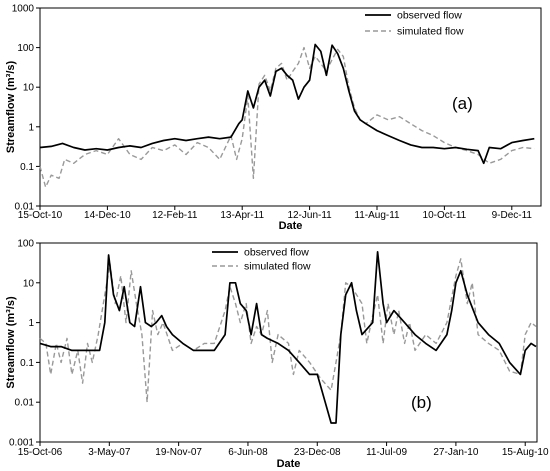 Image resolution: width=550 pixels, height=471 pixels. What do you see at coordinates (21, 443) in the screenshot?
I see `y-tick-label: 0.001` at bounding box center [21, 443].